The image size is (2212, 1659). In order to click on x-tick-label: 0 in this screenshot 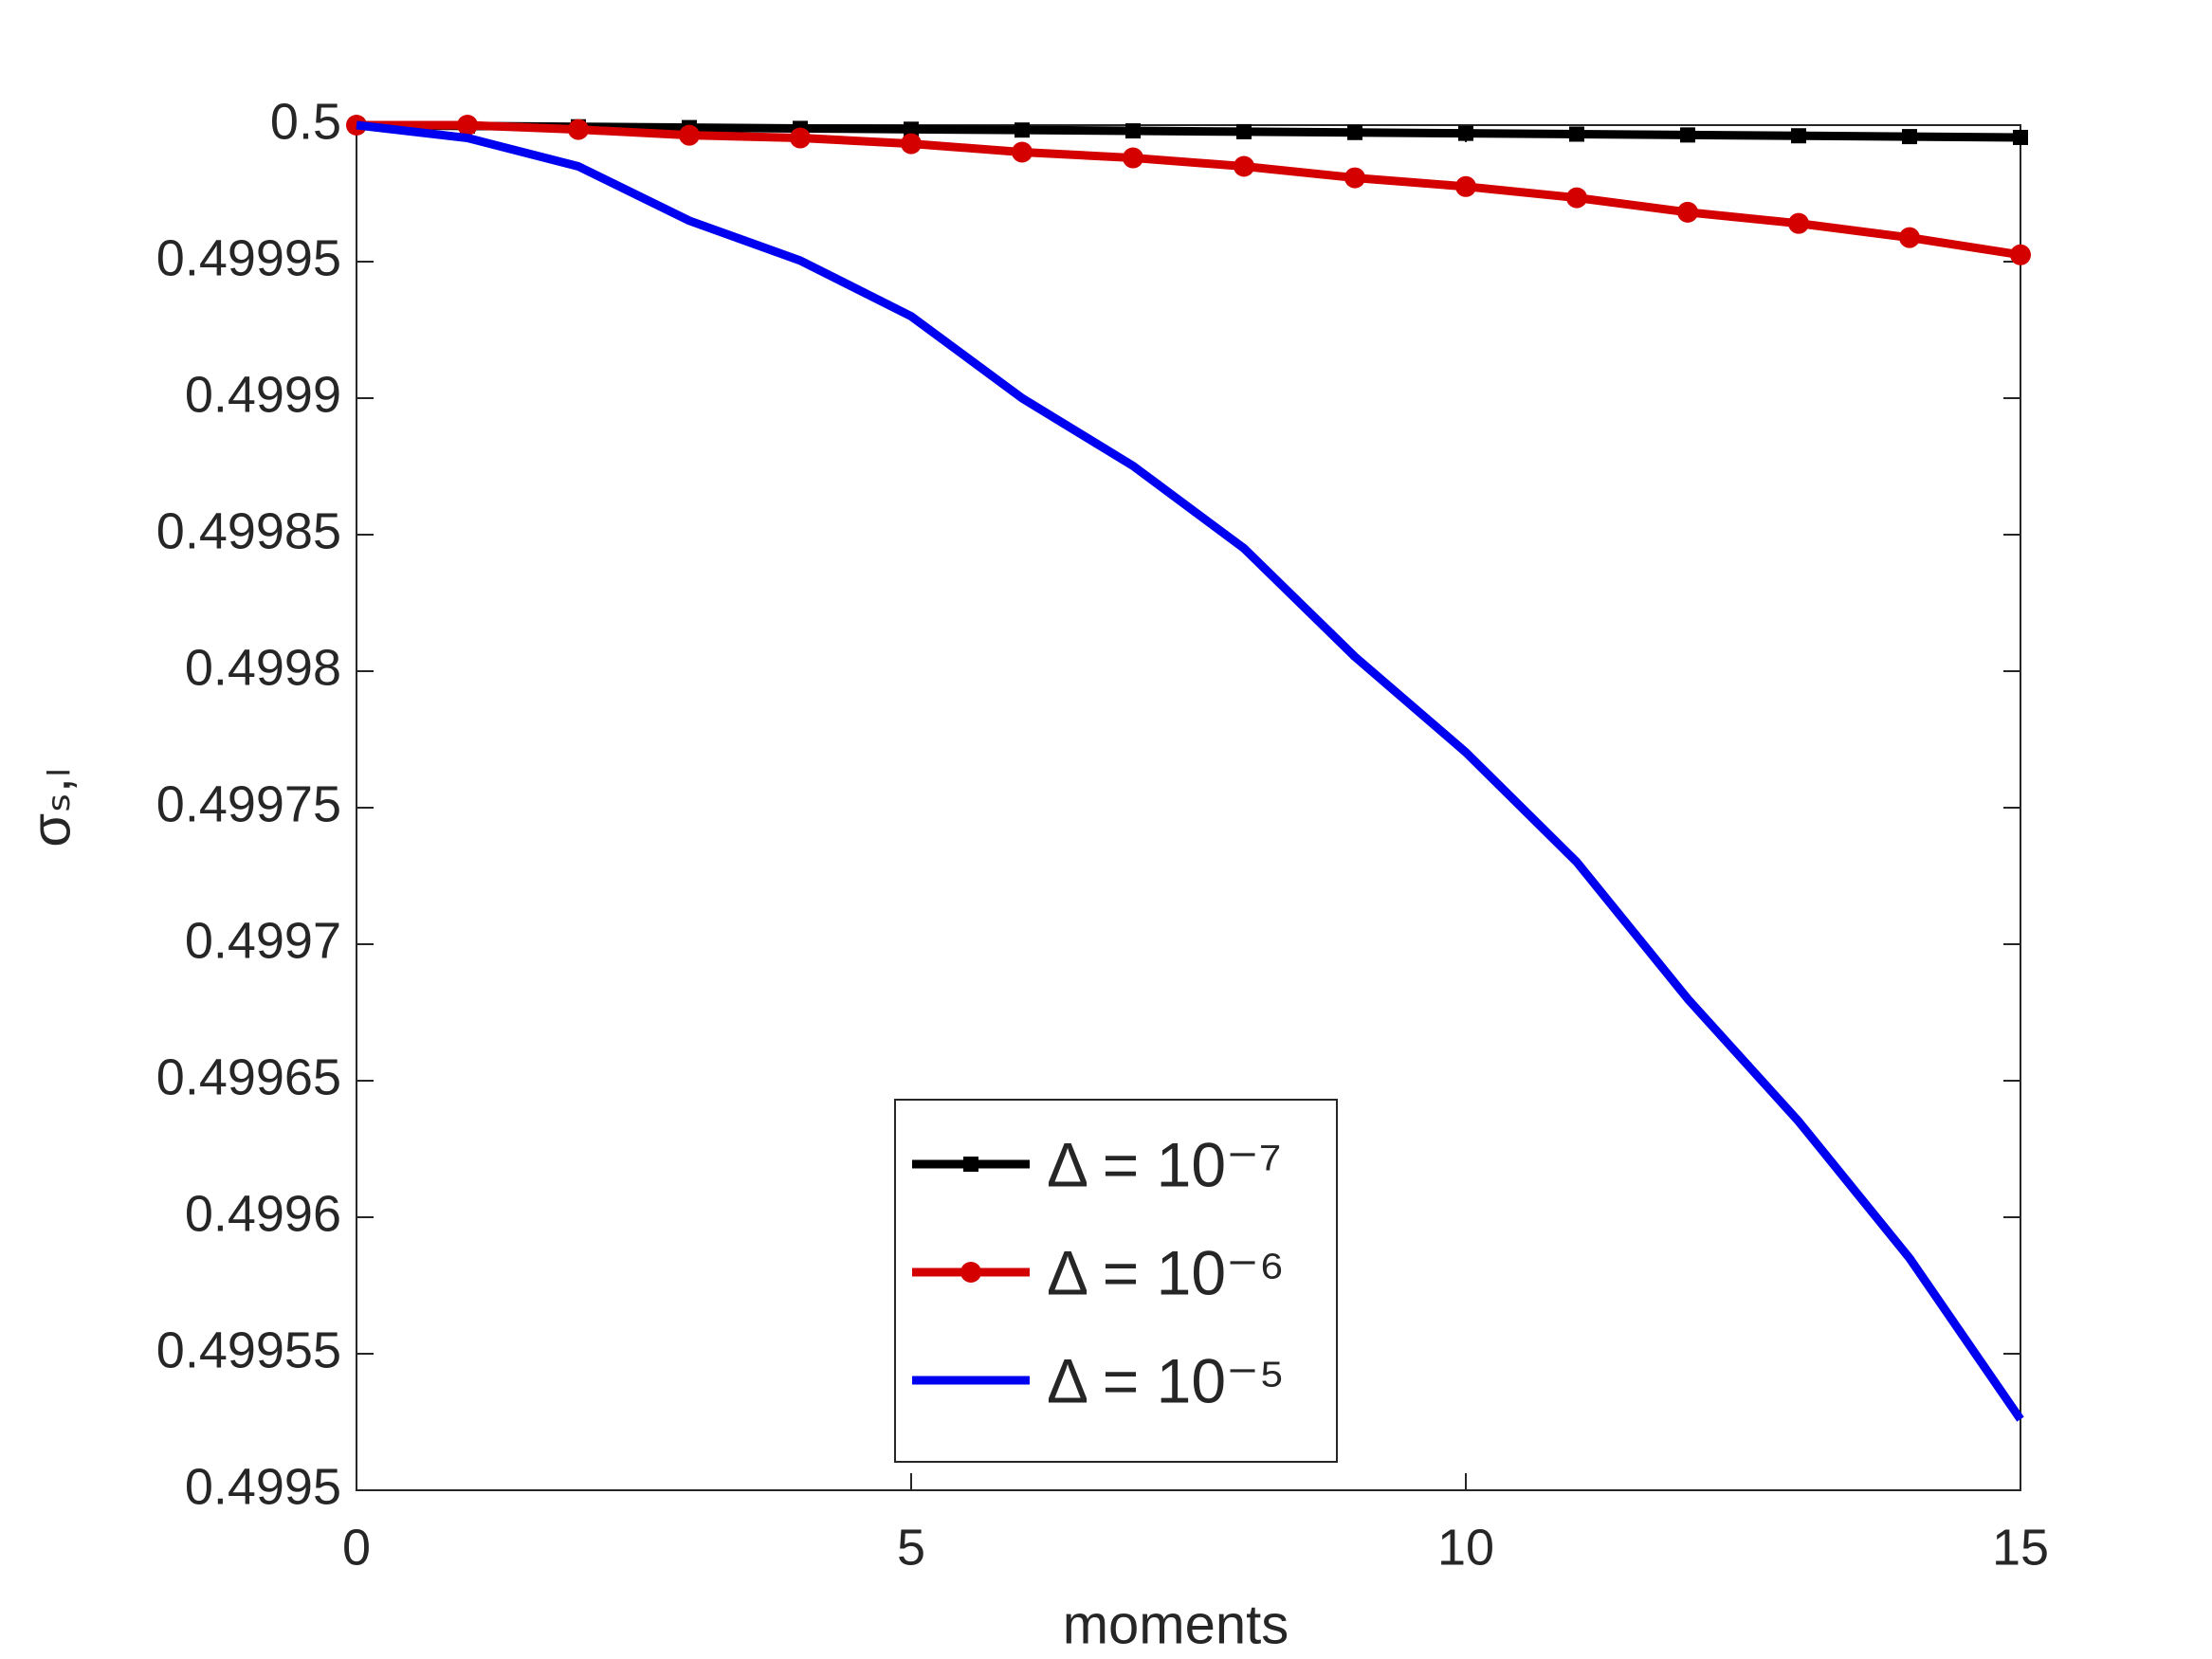, I will do `click(356, 1547)`.